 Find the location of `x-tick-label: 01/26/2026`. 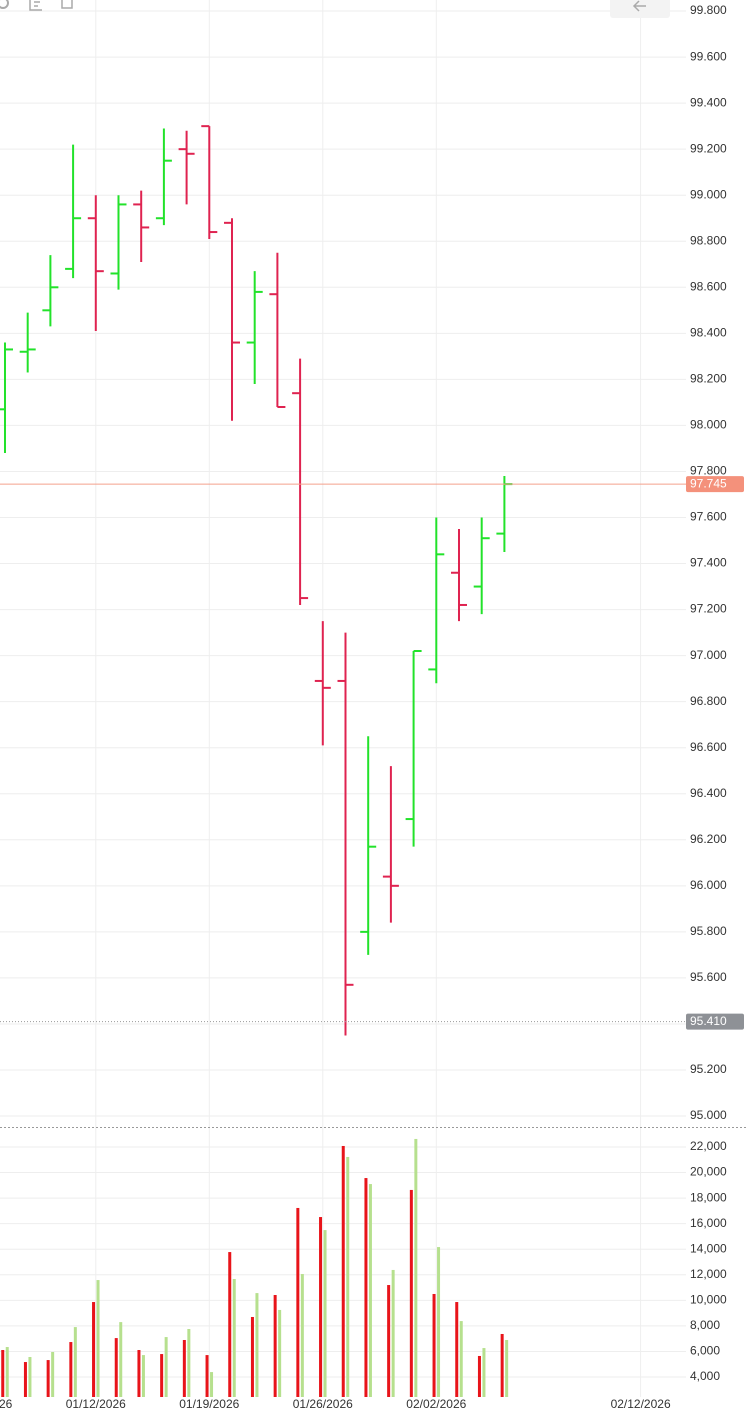

x-tick-label: 01/26/2026 is located at coordinates (323, 1404).